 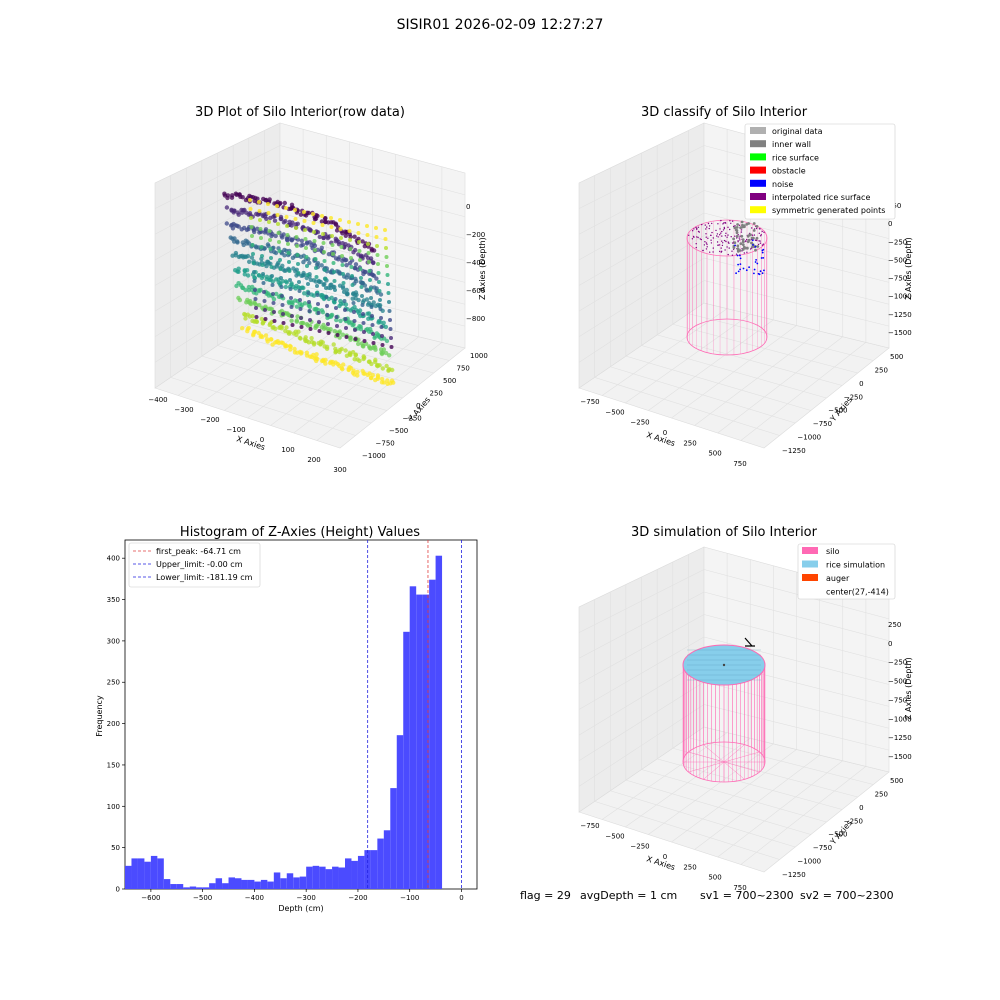 What do you see at coordinates (99, 716) in the screenshot?
I see `panel3-ylabel: Frequency` at bounding box center [99, 716].